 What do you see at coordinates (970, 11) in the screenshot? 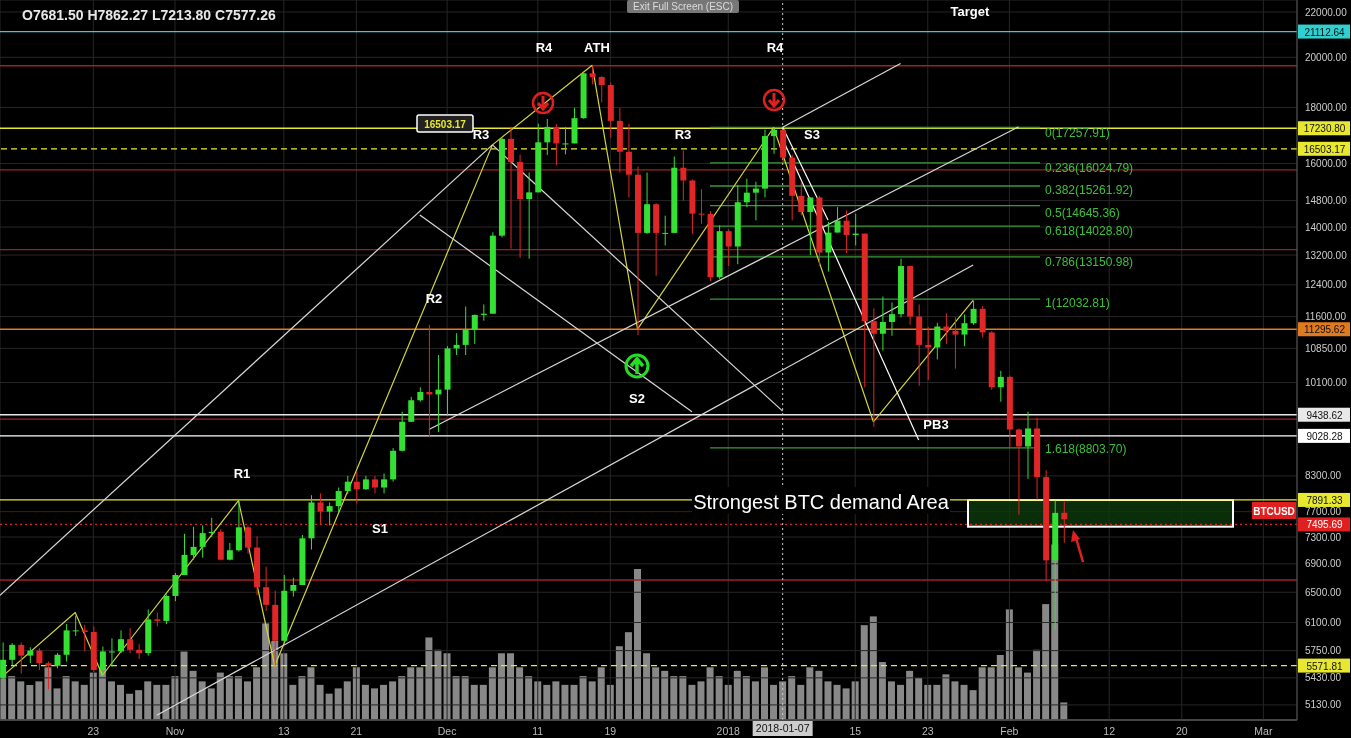
I see `annotation: Target` at bounding box center [970, 11].